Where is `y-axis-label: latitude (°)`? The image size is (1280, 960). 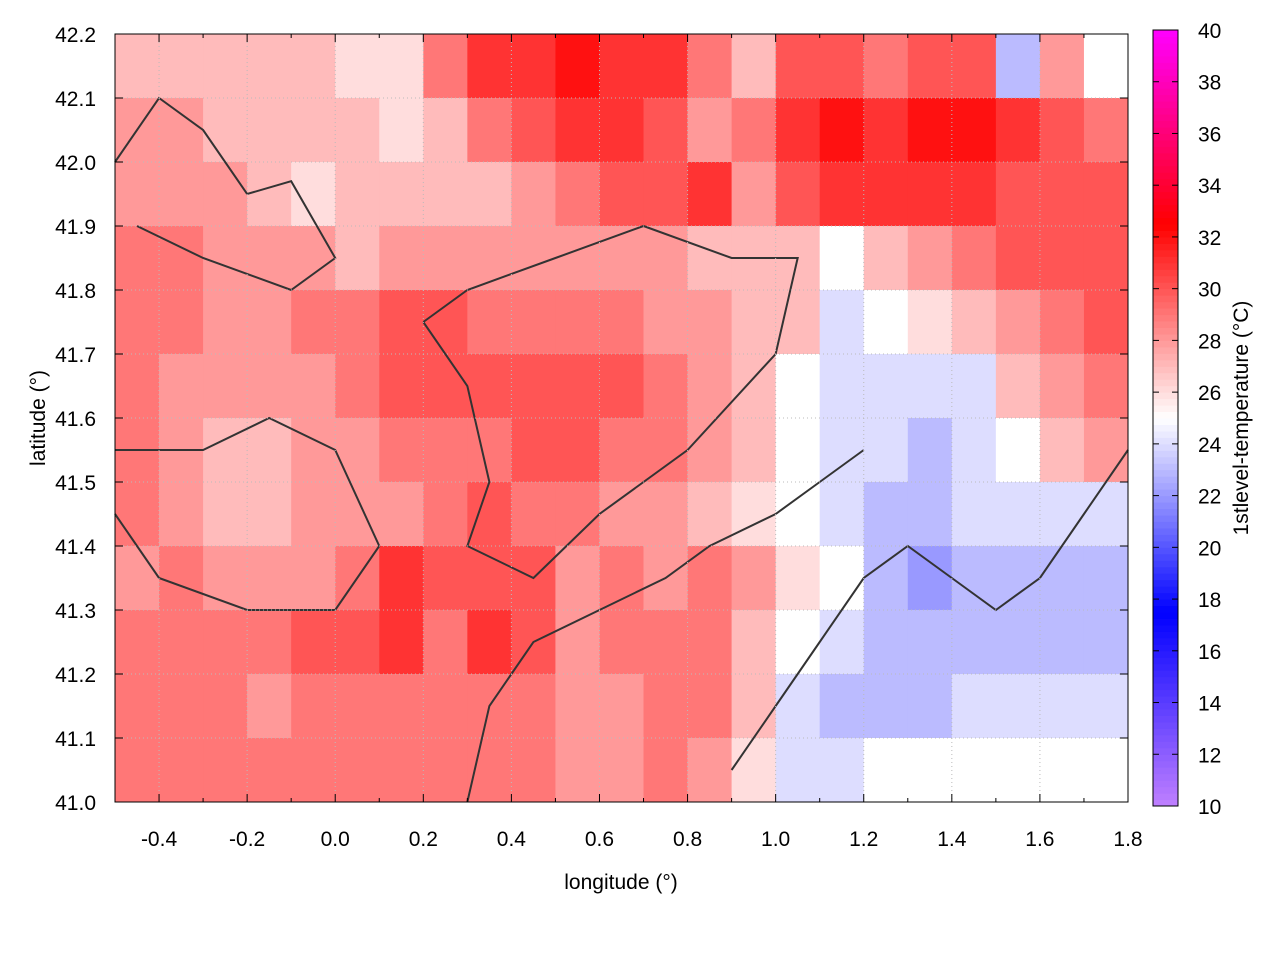
y-axis-label: latitude (°) is located at coordinates (38, 418).